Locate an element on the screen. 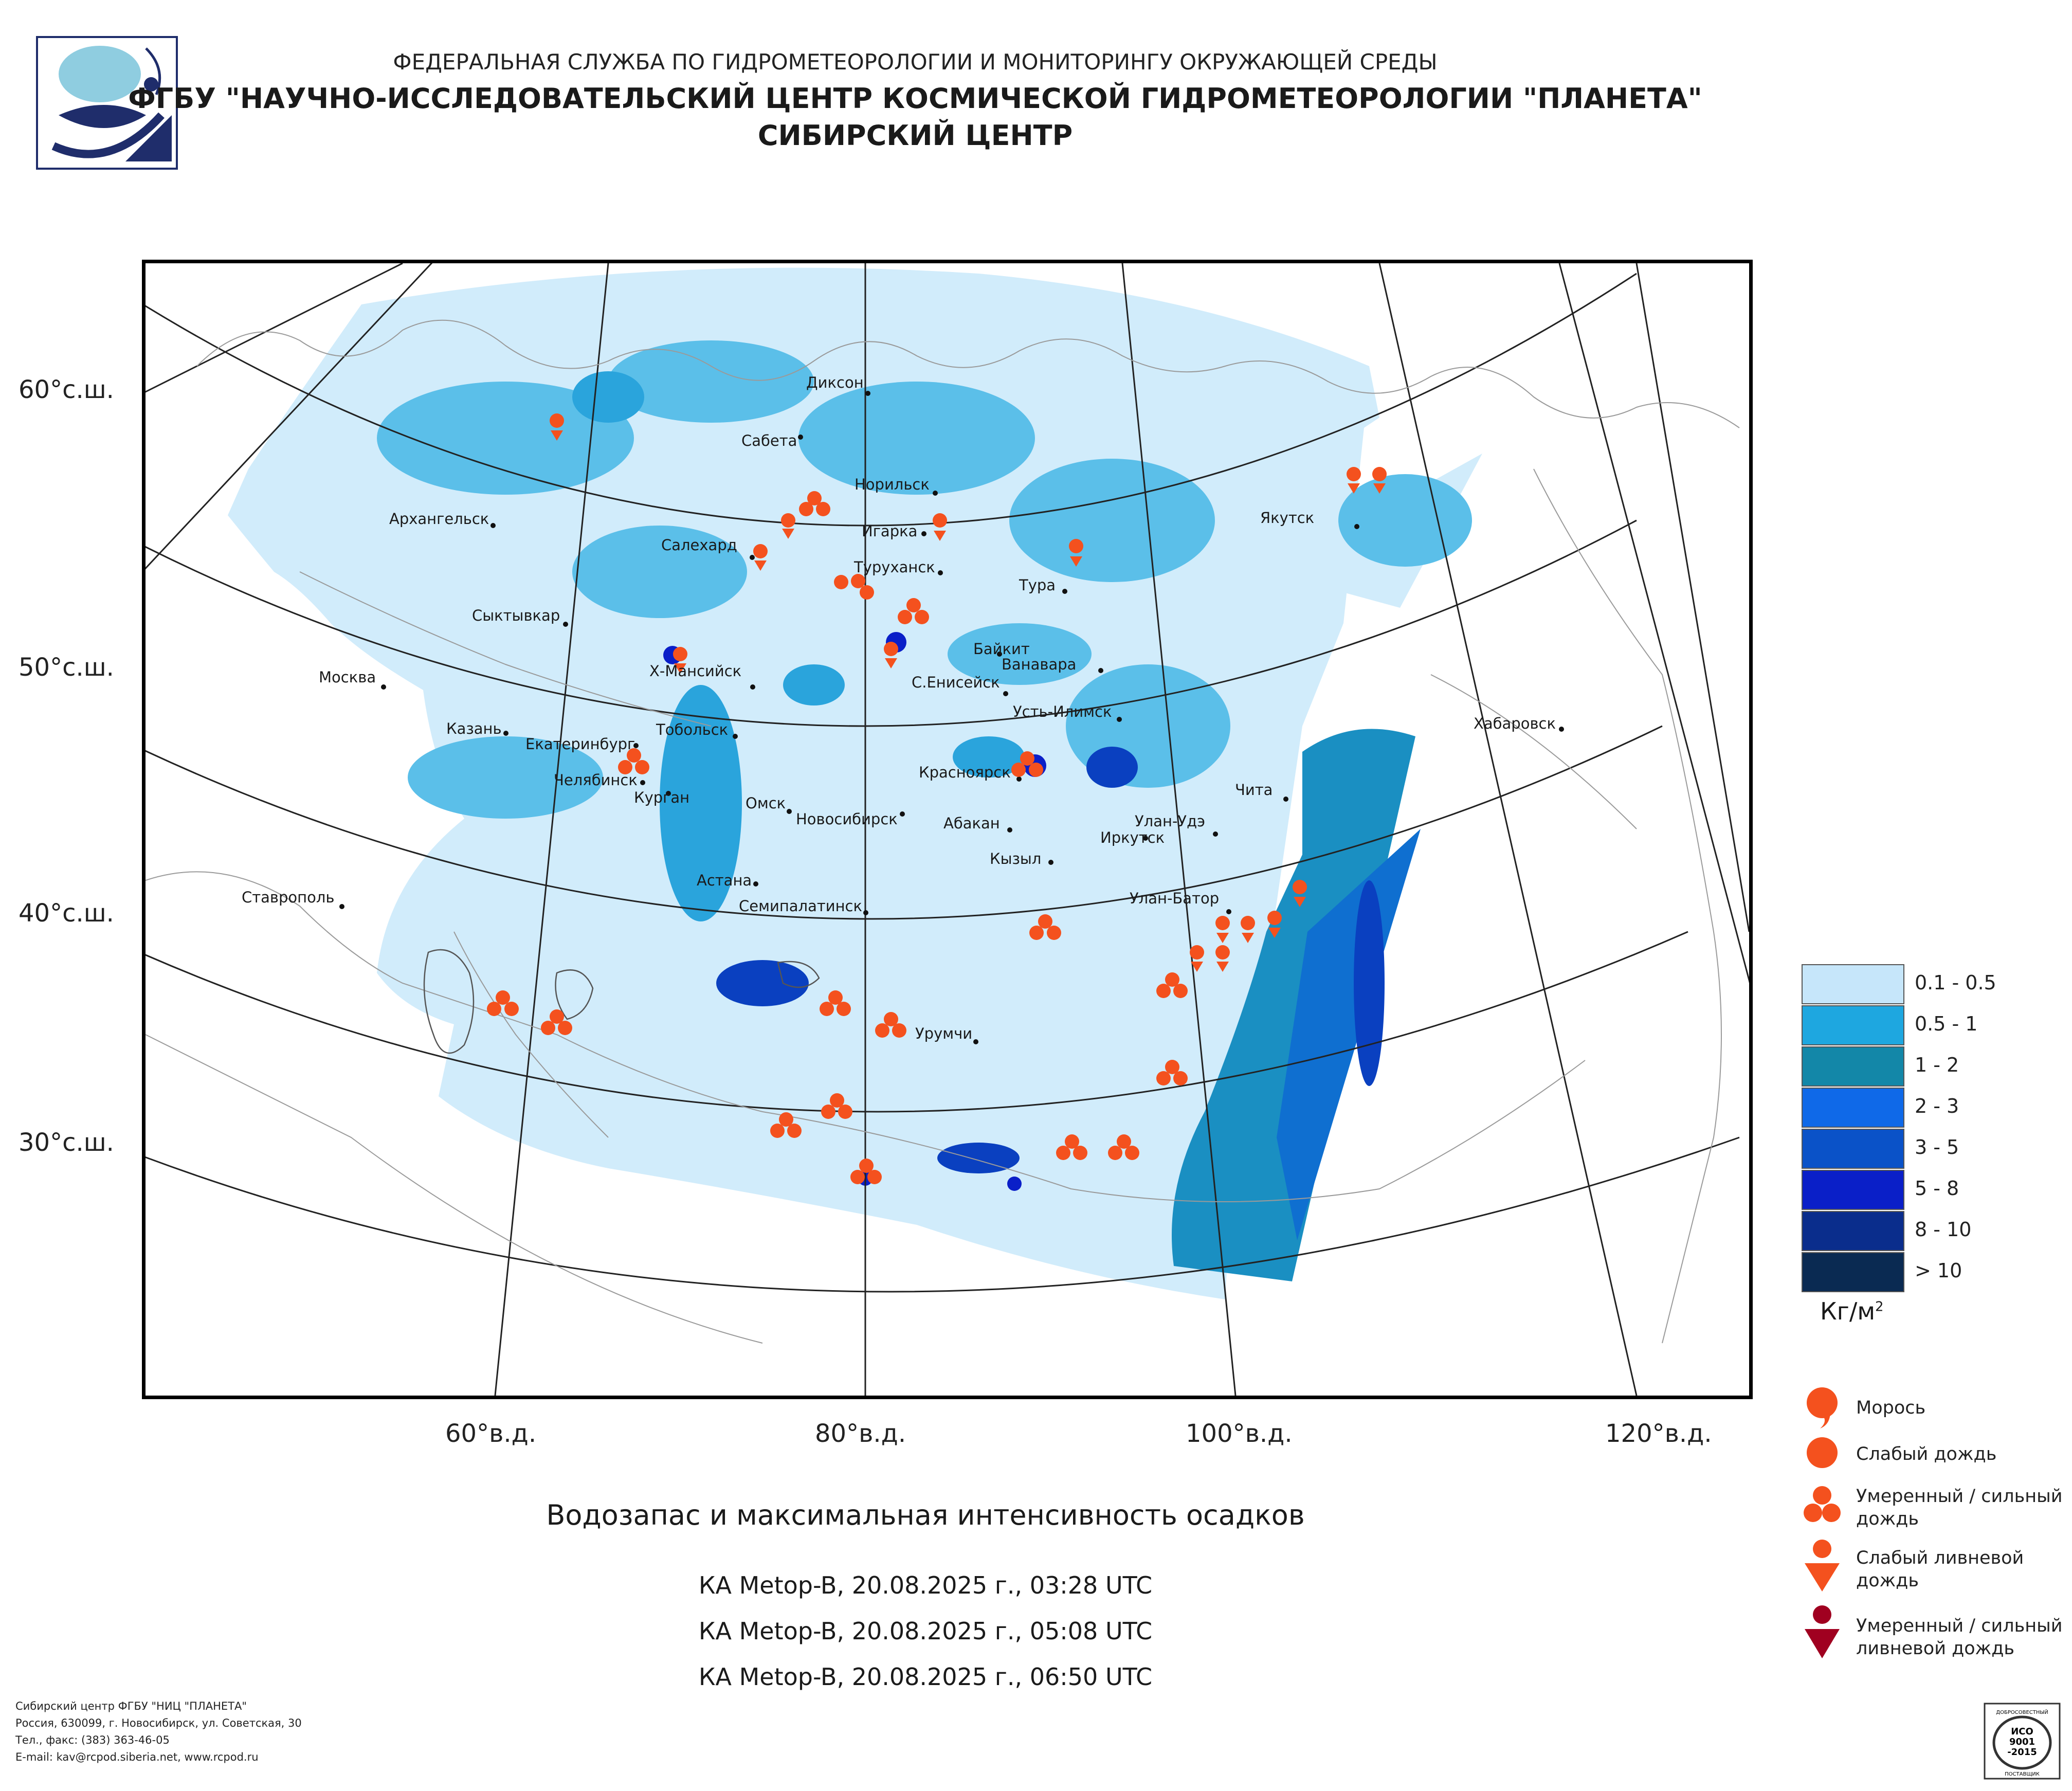 The height and width of the screenshot is (1791, 2072). iso-l2: 9001 is located at coordinates (2022, 1741).